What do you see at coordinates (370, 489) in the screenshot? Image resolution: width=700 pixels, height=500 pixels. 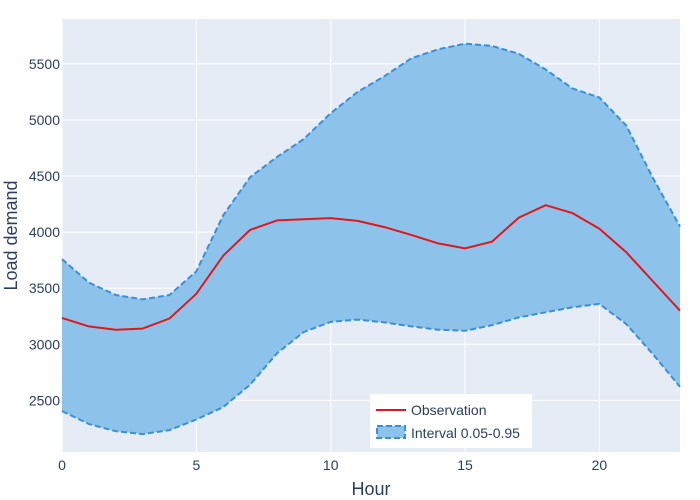 I see `x-axis-title: Hour` at bounding box center [370, 489].